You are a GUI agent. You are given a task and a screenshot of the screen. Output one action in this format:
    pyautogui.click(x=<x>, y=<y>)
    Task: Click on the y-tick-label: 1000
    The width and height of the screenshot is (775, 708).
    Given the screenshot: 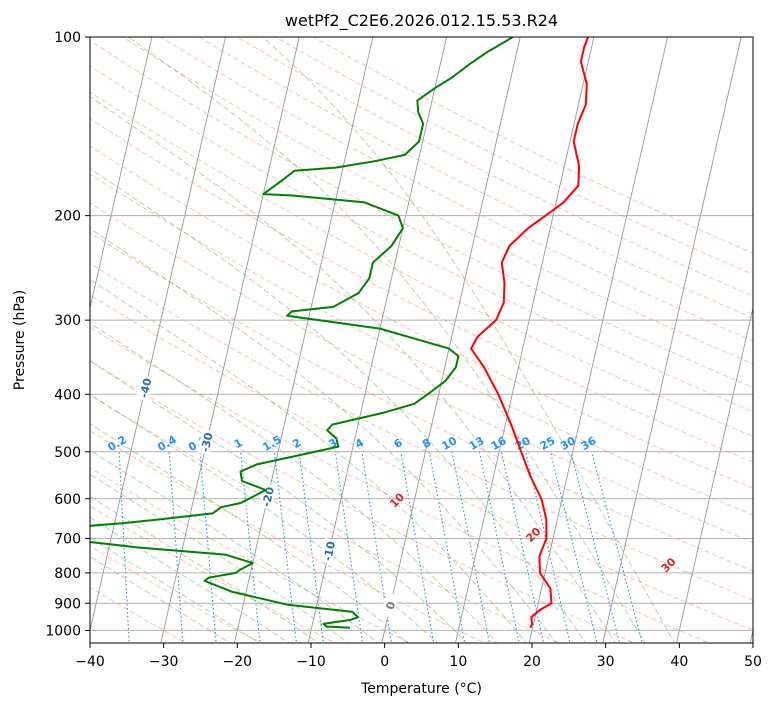 What is the action you would take?
    pyautogui.click(x=63, y=631)
    